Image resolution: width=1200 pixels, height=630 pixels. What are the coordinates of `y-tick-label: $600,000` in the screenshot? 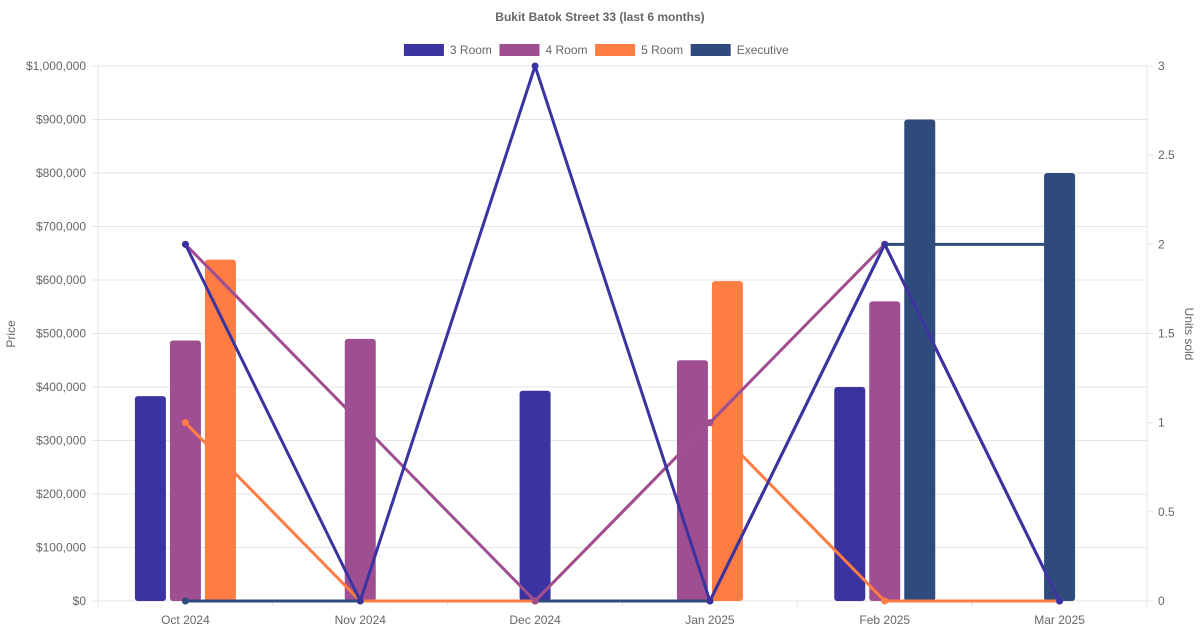 It's located at (61, 280).